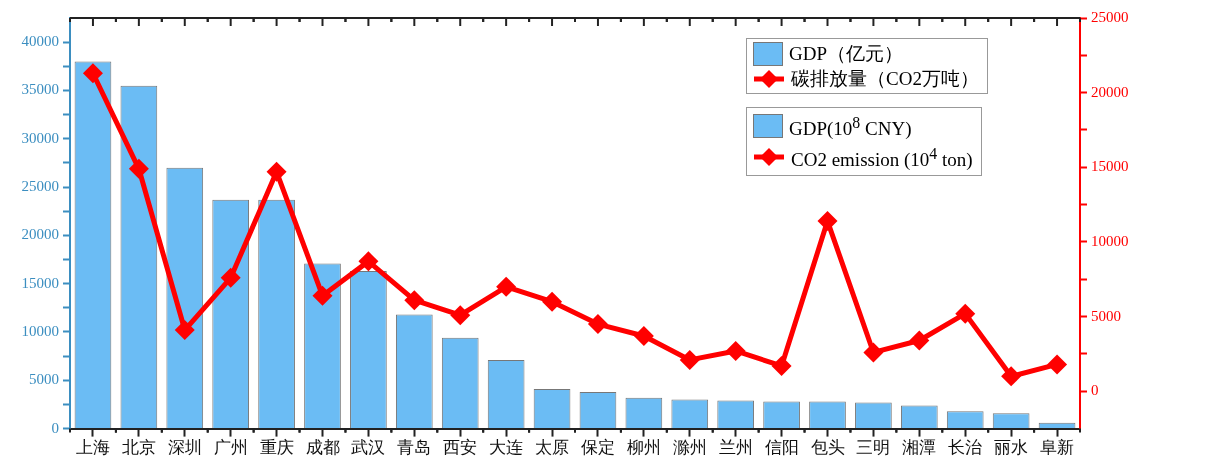  Describe the element at coordinates (40, 186) in the screenshot. I see `y-tick-label: 25000` at that location.